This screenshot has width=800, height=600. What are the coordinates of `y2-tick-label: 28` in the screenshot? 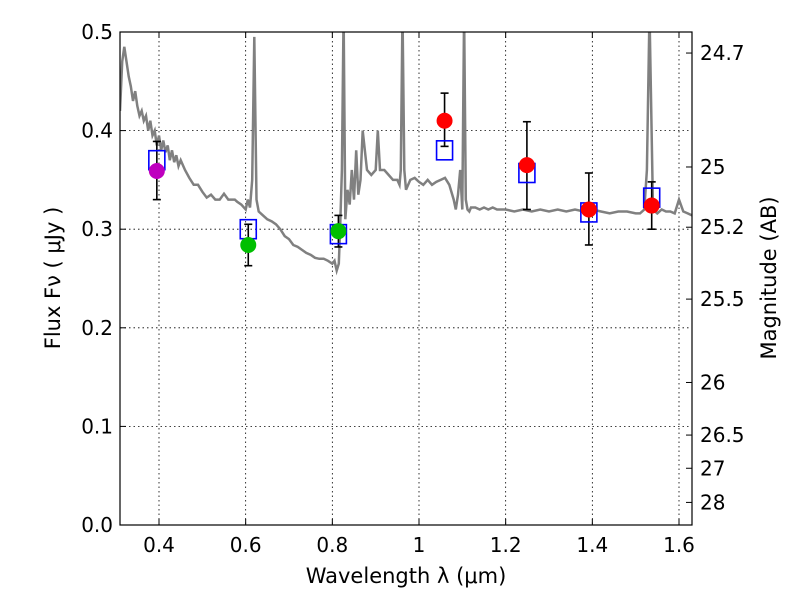 It's located at (712, 502).